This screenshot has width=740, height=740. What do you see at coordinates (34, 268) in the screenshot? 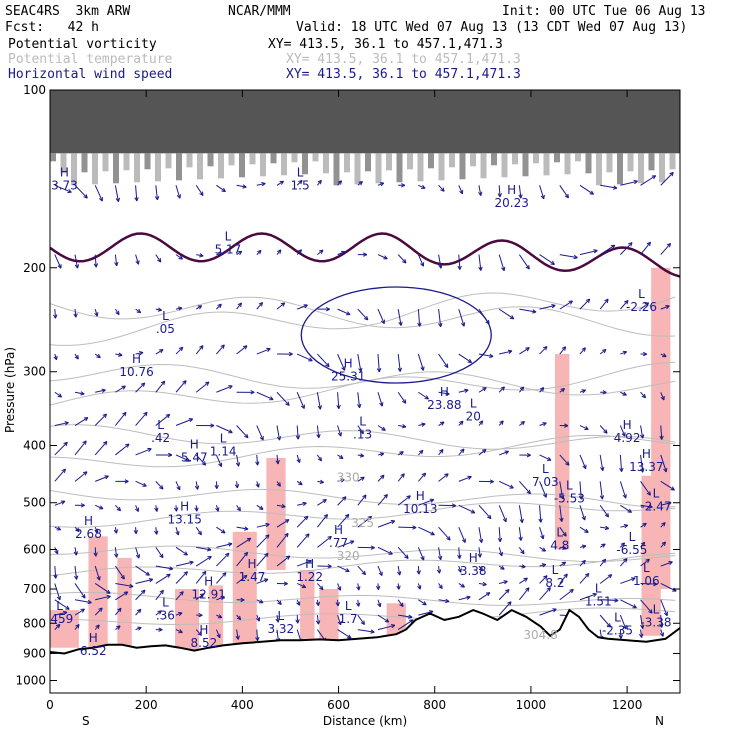
I see `y-tick-label: 200` at bounding box center [34, 268].